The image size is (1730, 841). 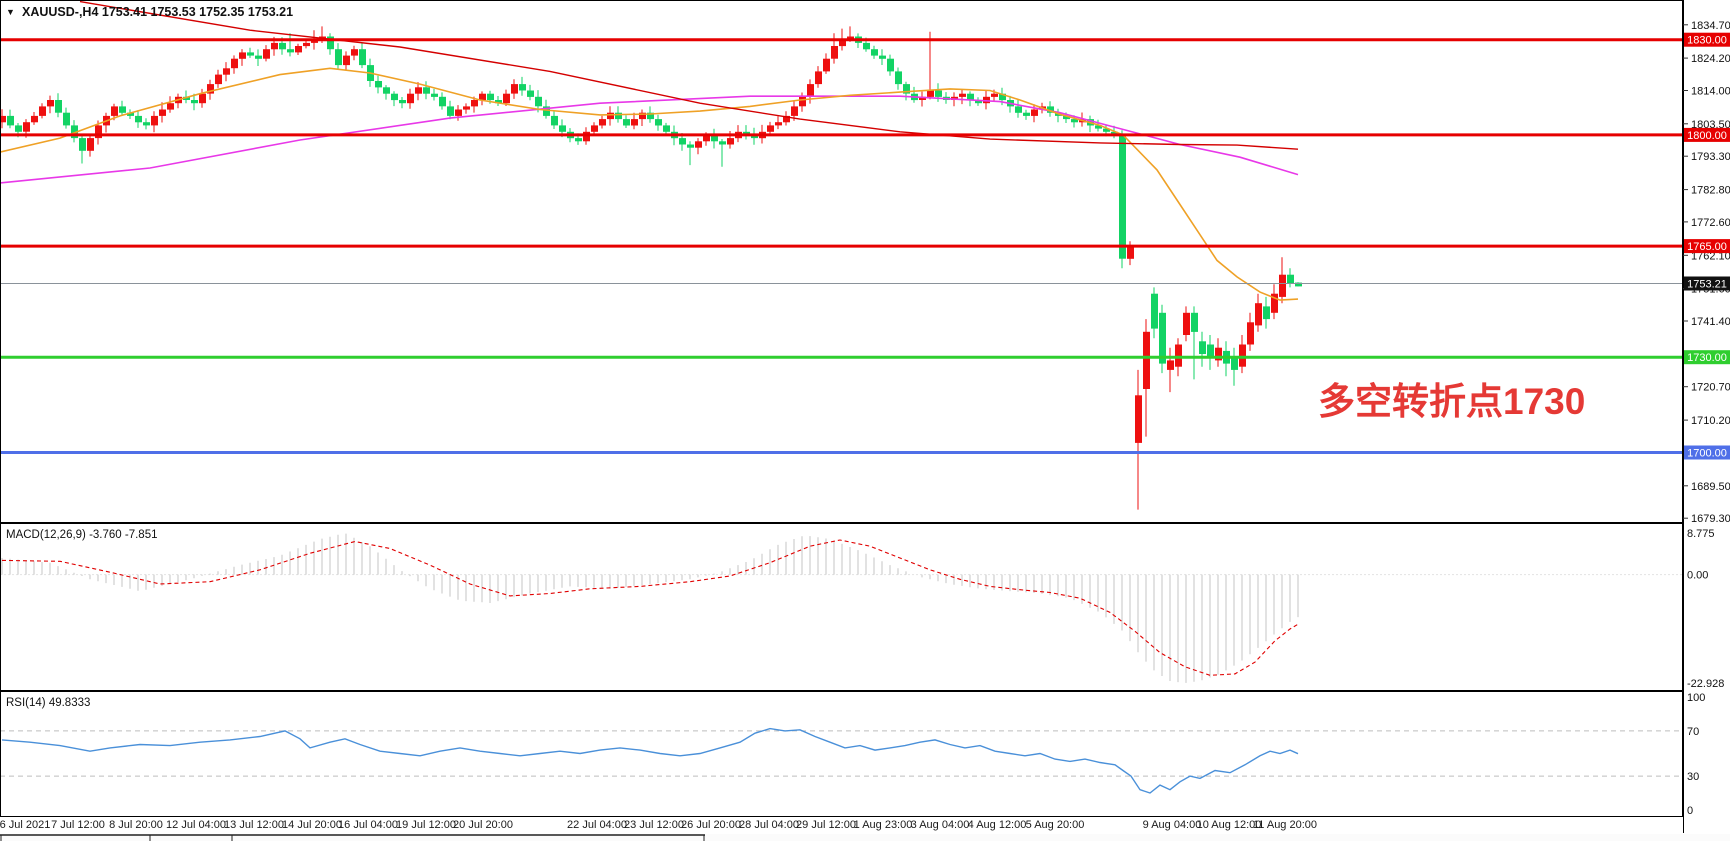 I want to click on macd-tick-label: -22.928, so click(x=1705, y=684).